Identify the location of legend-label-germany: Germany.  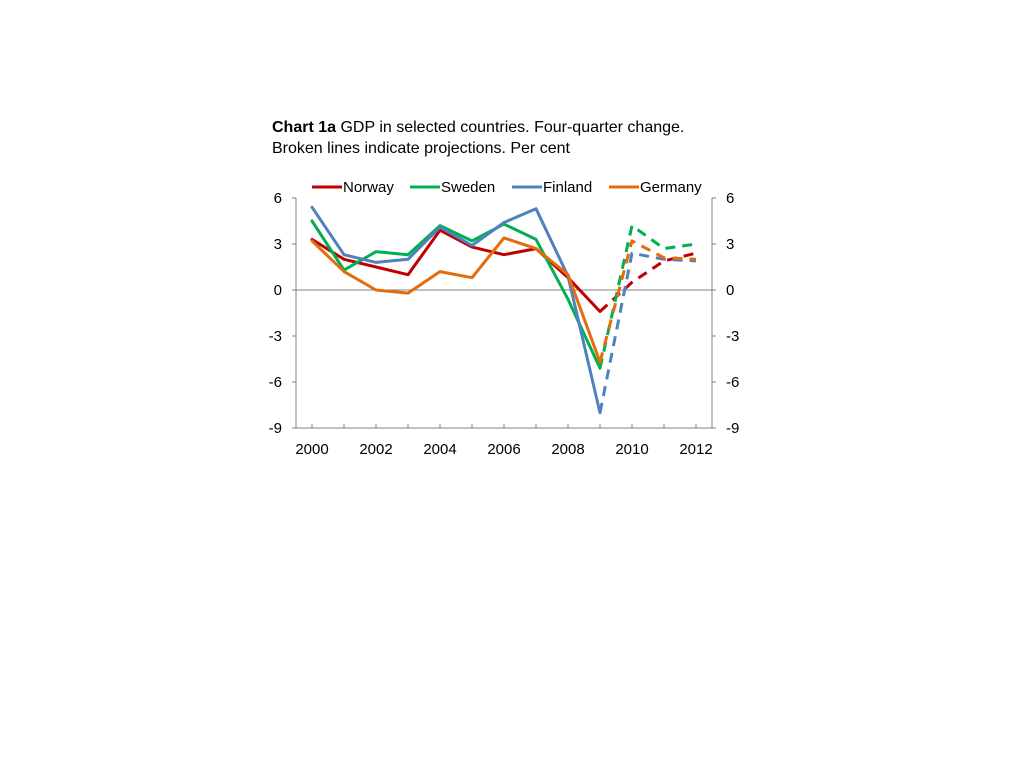
(671, 187).